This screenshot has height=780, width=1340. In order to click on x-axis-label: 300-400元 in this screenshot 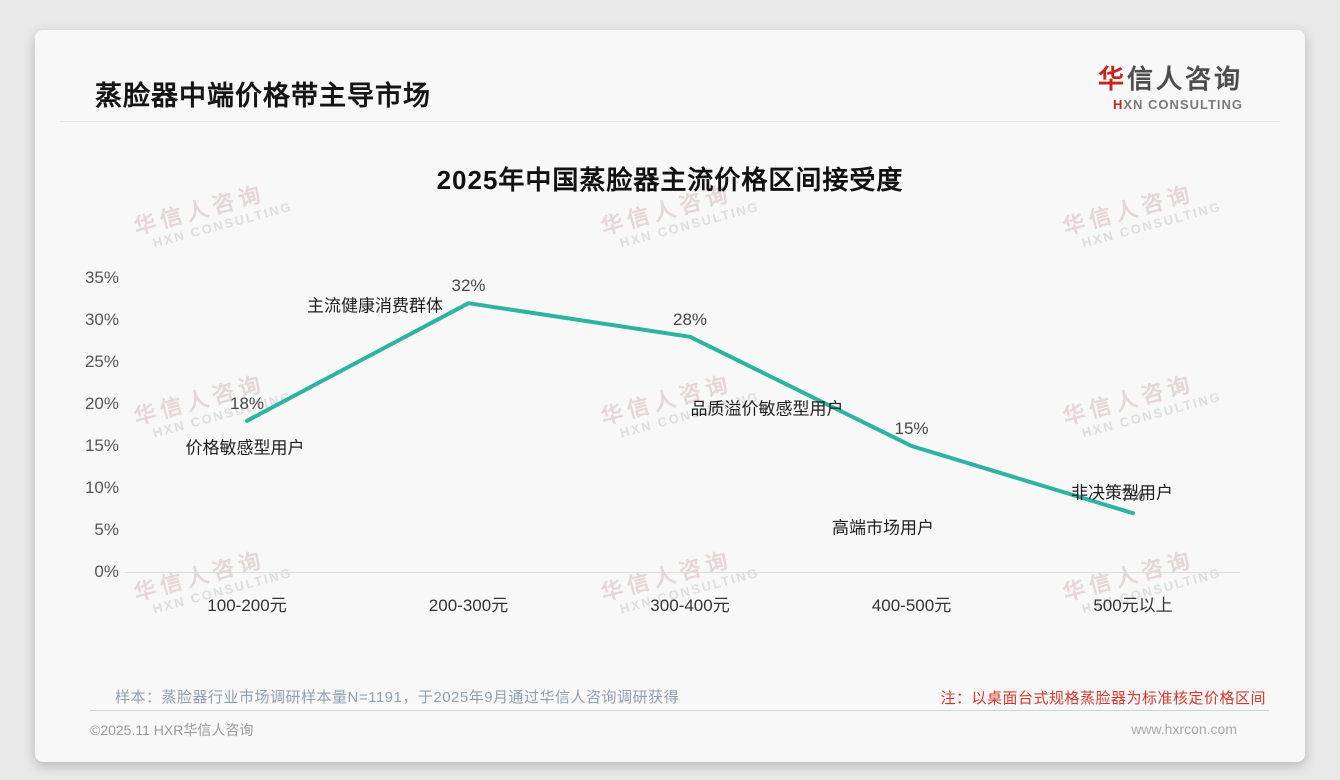, I will do `click(690, 605)`.